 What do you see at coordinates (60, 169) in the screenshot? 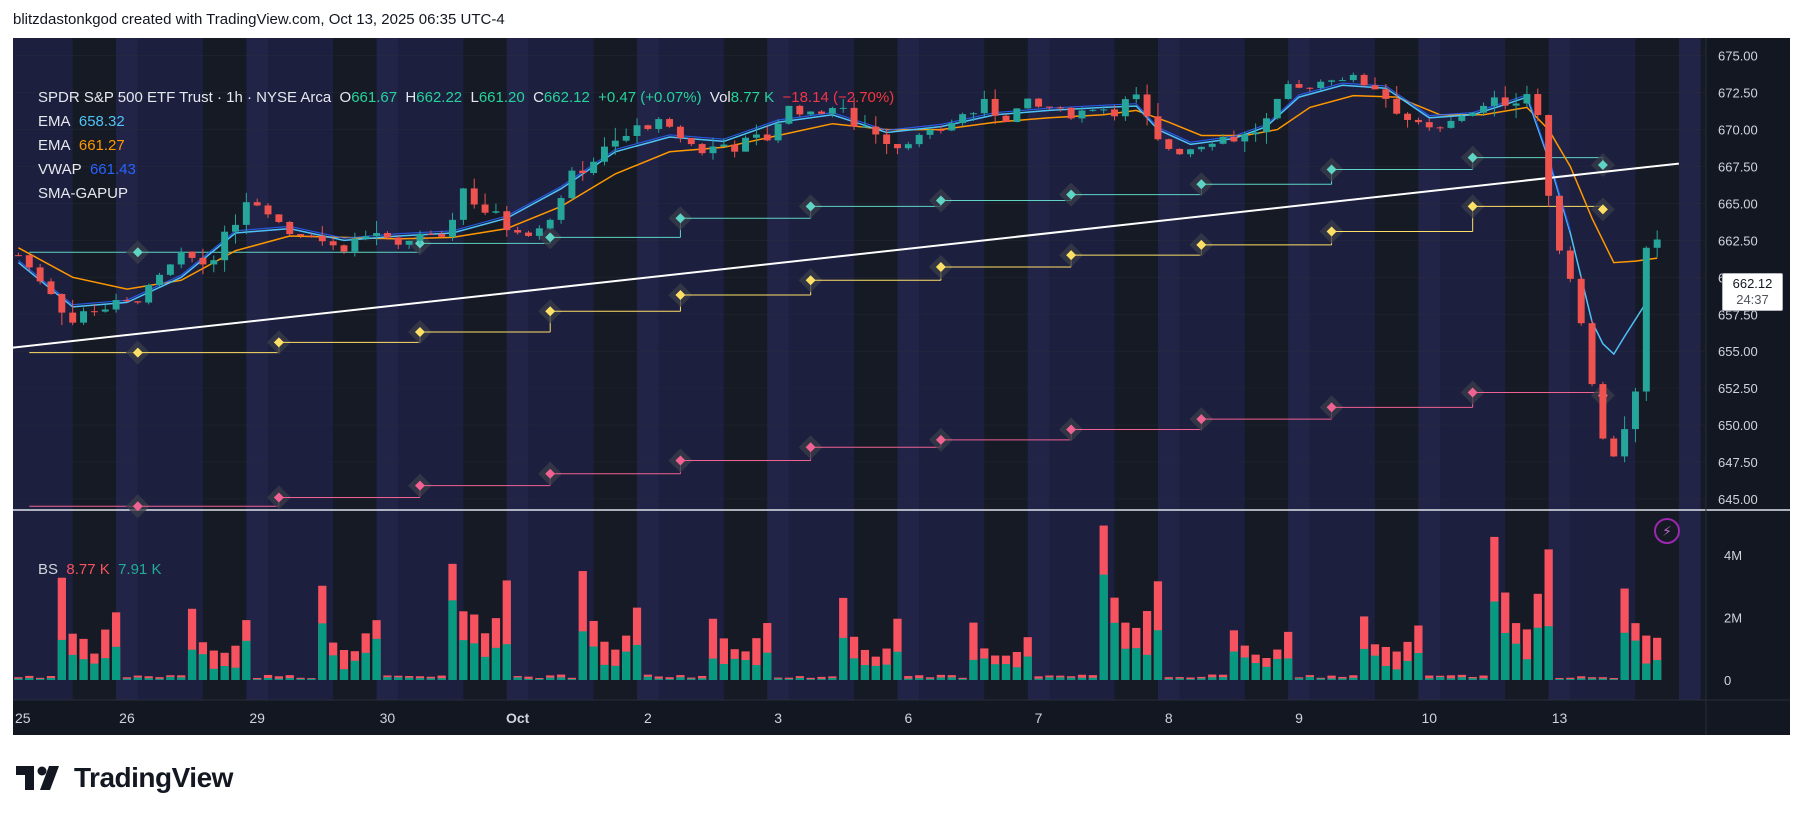
I see `vwap-label: VWAP` at bounding box center [60, 169].